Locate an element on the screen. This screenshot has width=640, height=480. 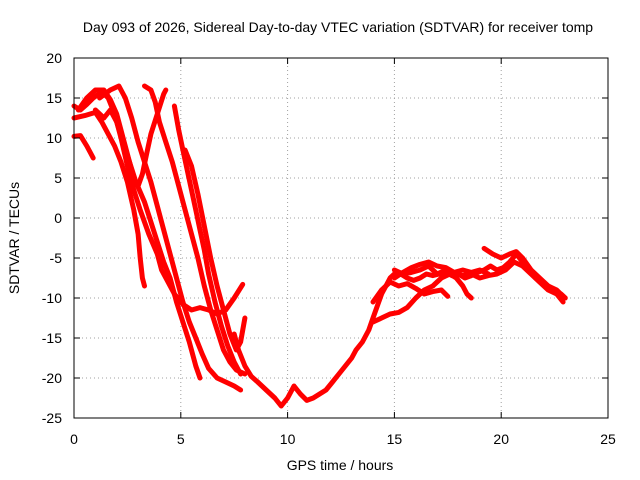
x-tick-label: 10 is located at coordinates (288, 439).